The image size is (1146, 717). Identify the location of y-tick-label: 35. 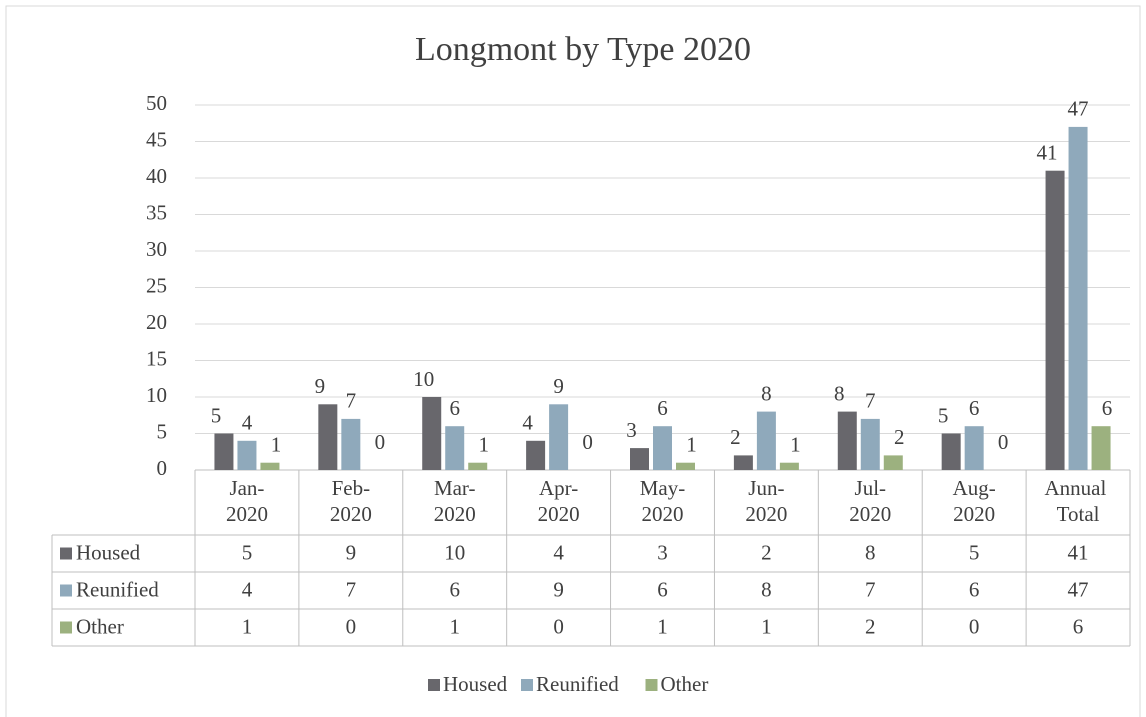
(156, 212).